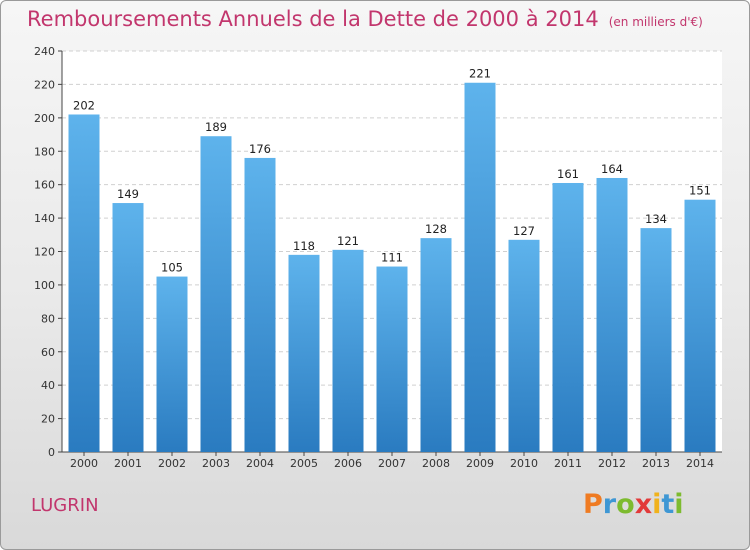 This screenshot has width=750, height=550. Describe the element at coordinates (480, 463) in the screenshot. I see `x-tick-label-2009: 2009` at that location.